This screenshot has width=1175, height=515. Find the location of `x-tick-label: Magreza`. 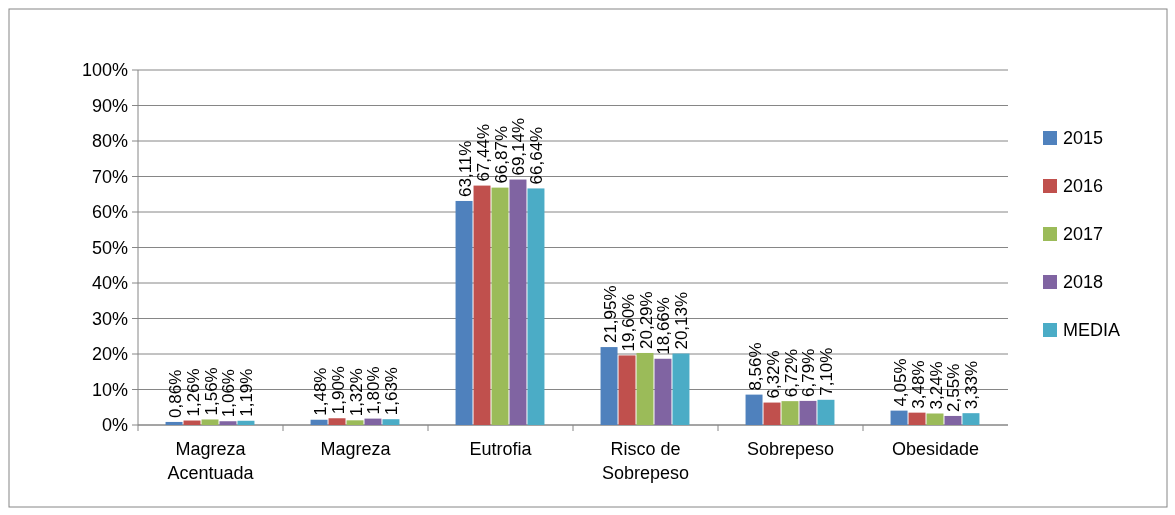

x-tick-label: Magreza is located at coordinates (356, 449).